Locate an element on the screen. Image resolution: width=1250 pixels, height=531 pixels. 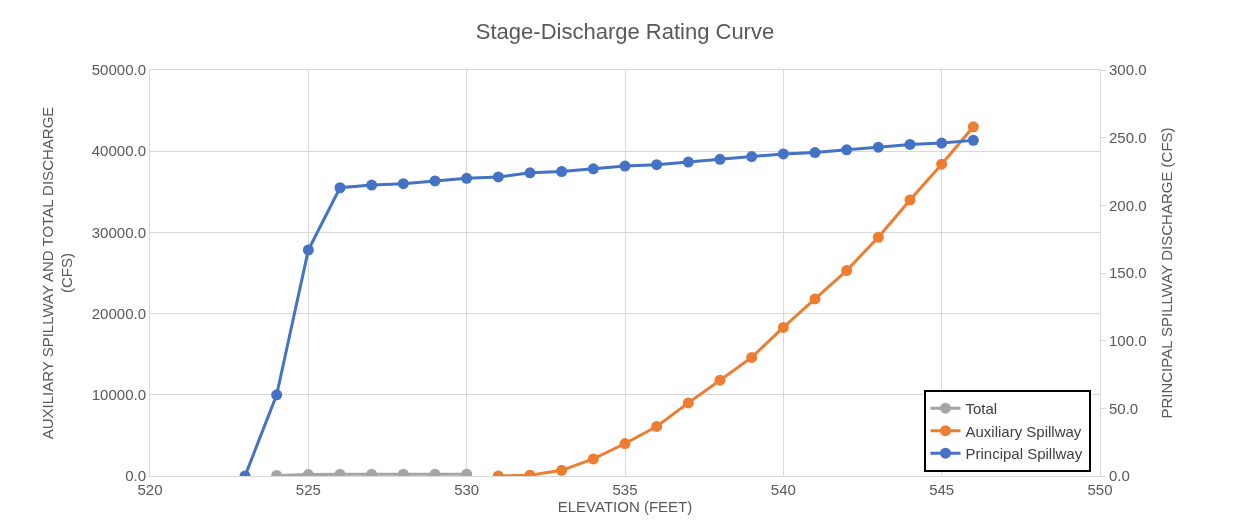
x-tick-label: 525 is located at coordinates (308, 489).